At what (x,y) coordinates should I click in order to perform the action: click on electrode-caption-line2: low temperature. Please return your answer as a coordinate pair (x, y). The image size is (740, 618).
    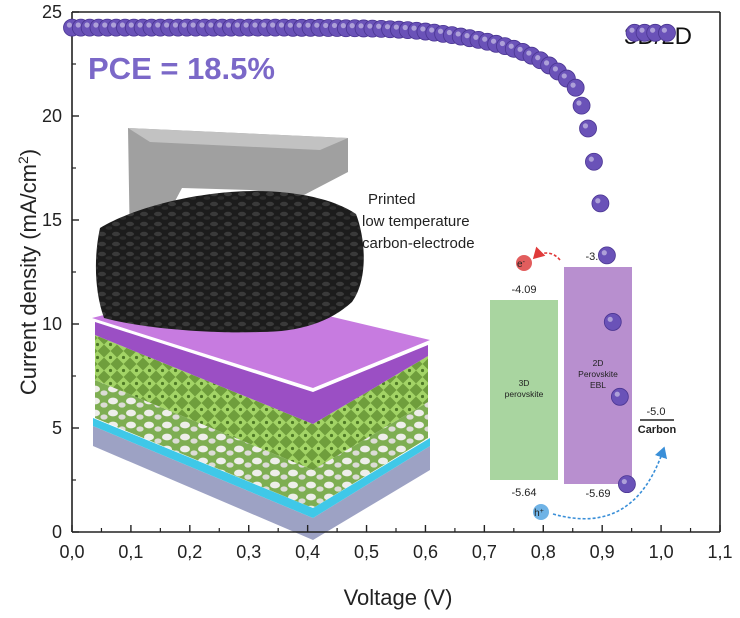
    Looking at the image, I should click on (416, 221).